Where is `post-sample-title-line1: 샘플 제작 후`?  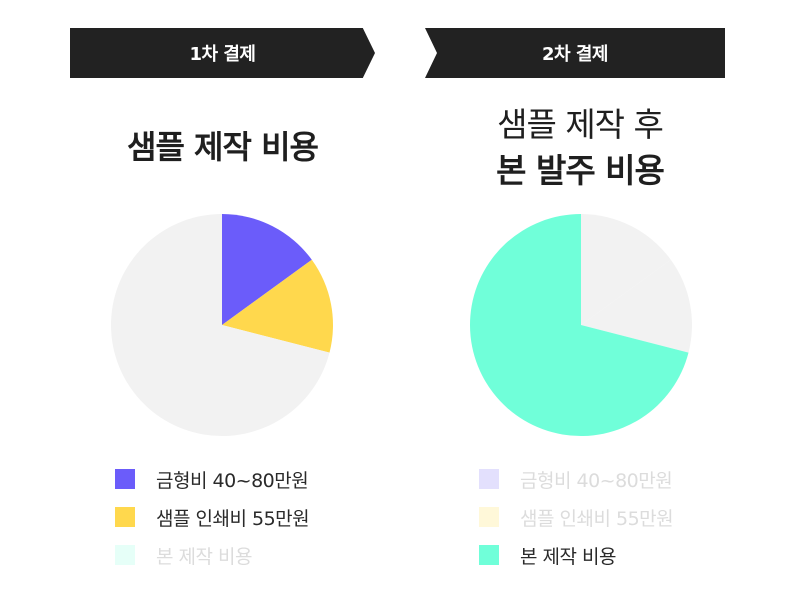 post-sample-title-line1: 샘플 제작 후 is located at coordinates (580, 124).